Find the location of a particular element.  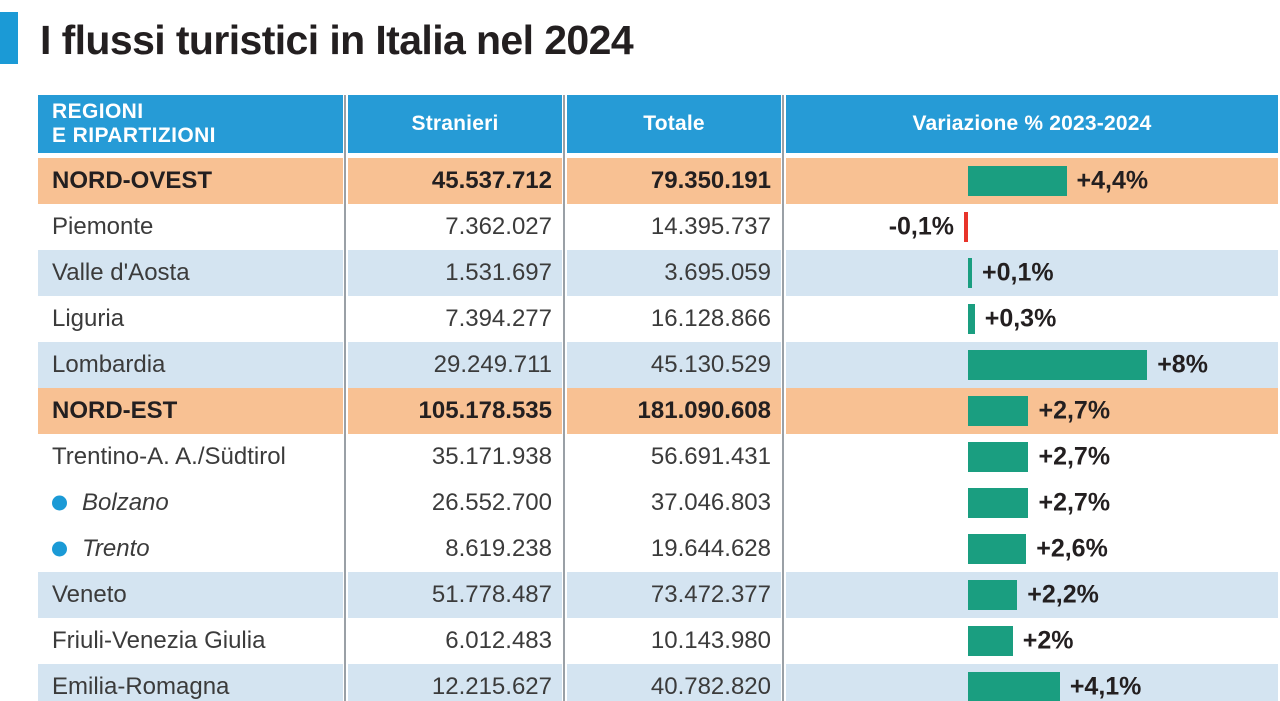

table-row: Piemonte 7.362.027 14.395.737 -0,1% is located at coordinates (658, 227).